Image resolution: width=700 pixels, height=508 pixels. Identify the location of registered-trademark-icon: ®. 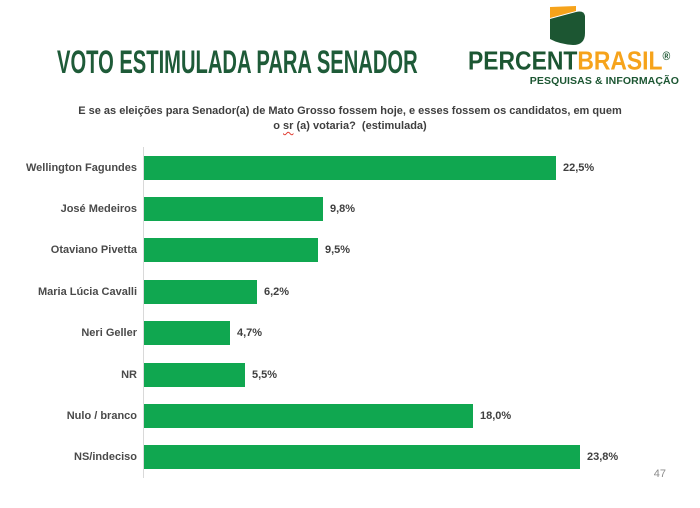
(666, 56).